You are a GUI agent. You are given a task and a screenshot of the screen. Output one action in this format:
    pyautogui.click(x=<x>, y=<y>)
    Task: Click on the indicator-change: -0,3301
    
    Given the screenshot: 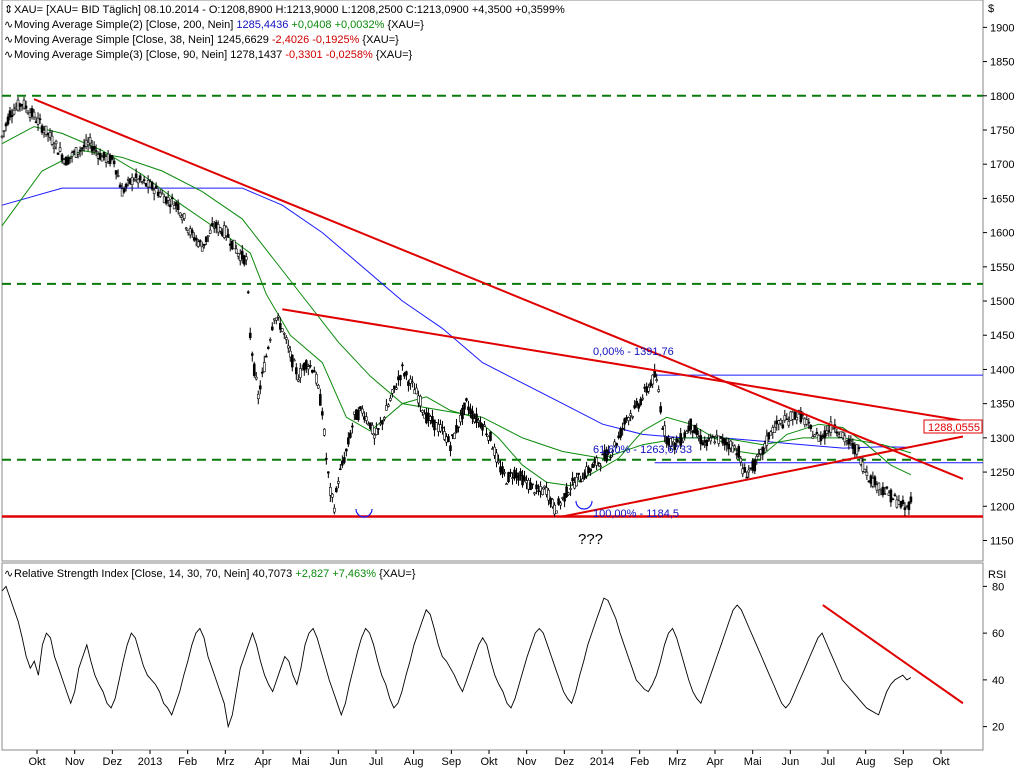 What is the action you would take?
    pyautogui.click(x=304, y=55)
    